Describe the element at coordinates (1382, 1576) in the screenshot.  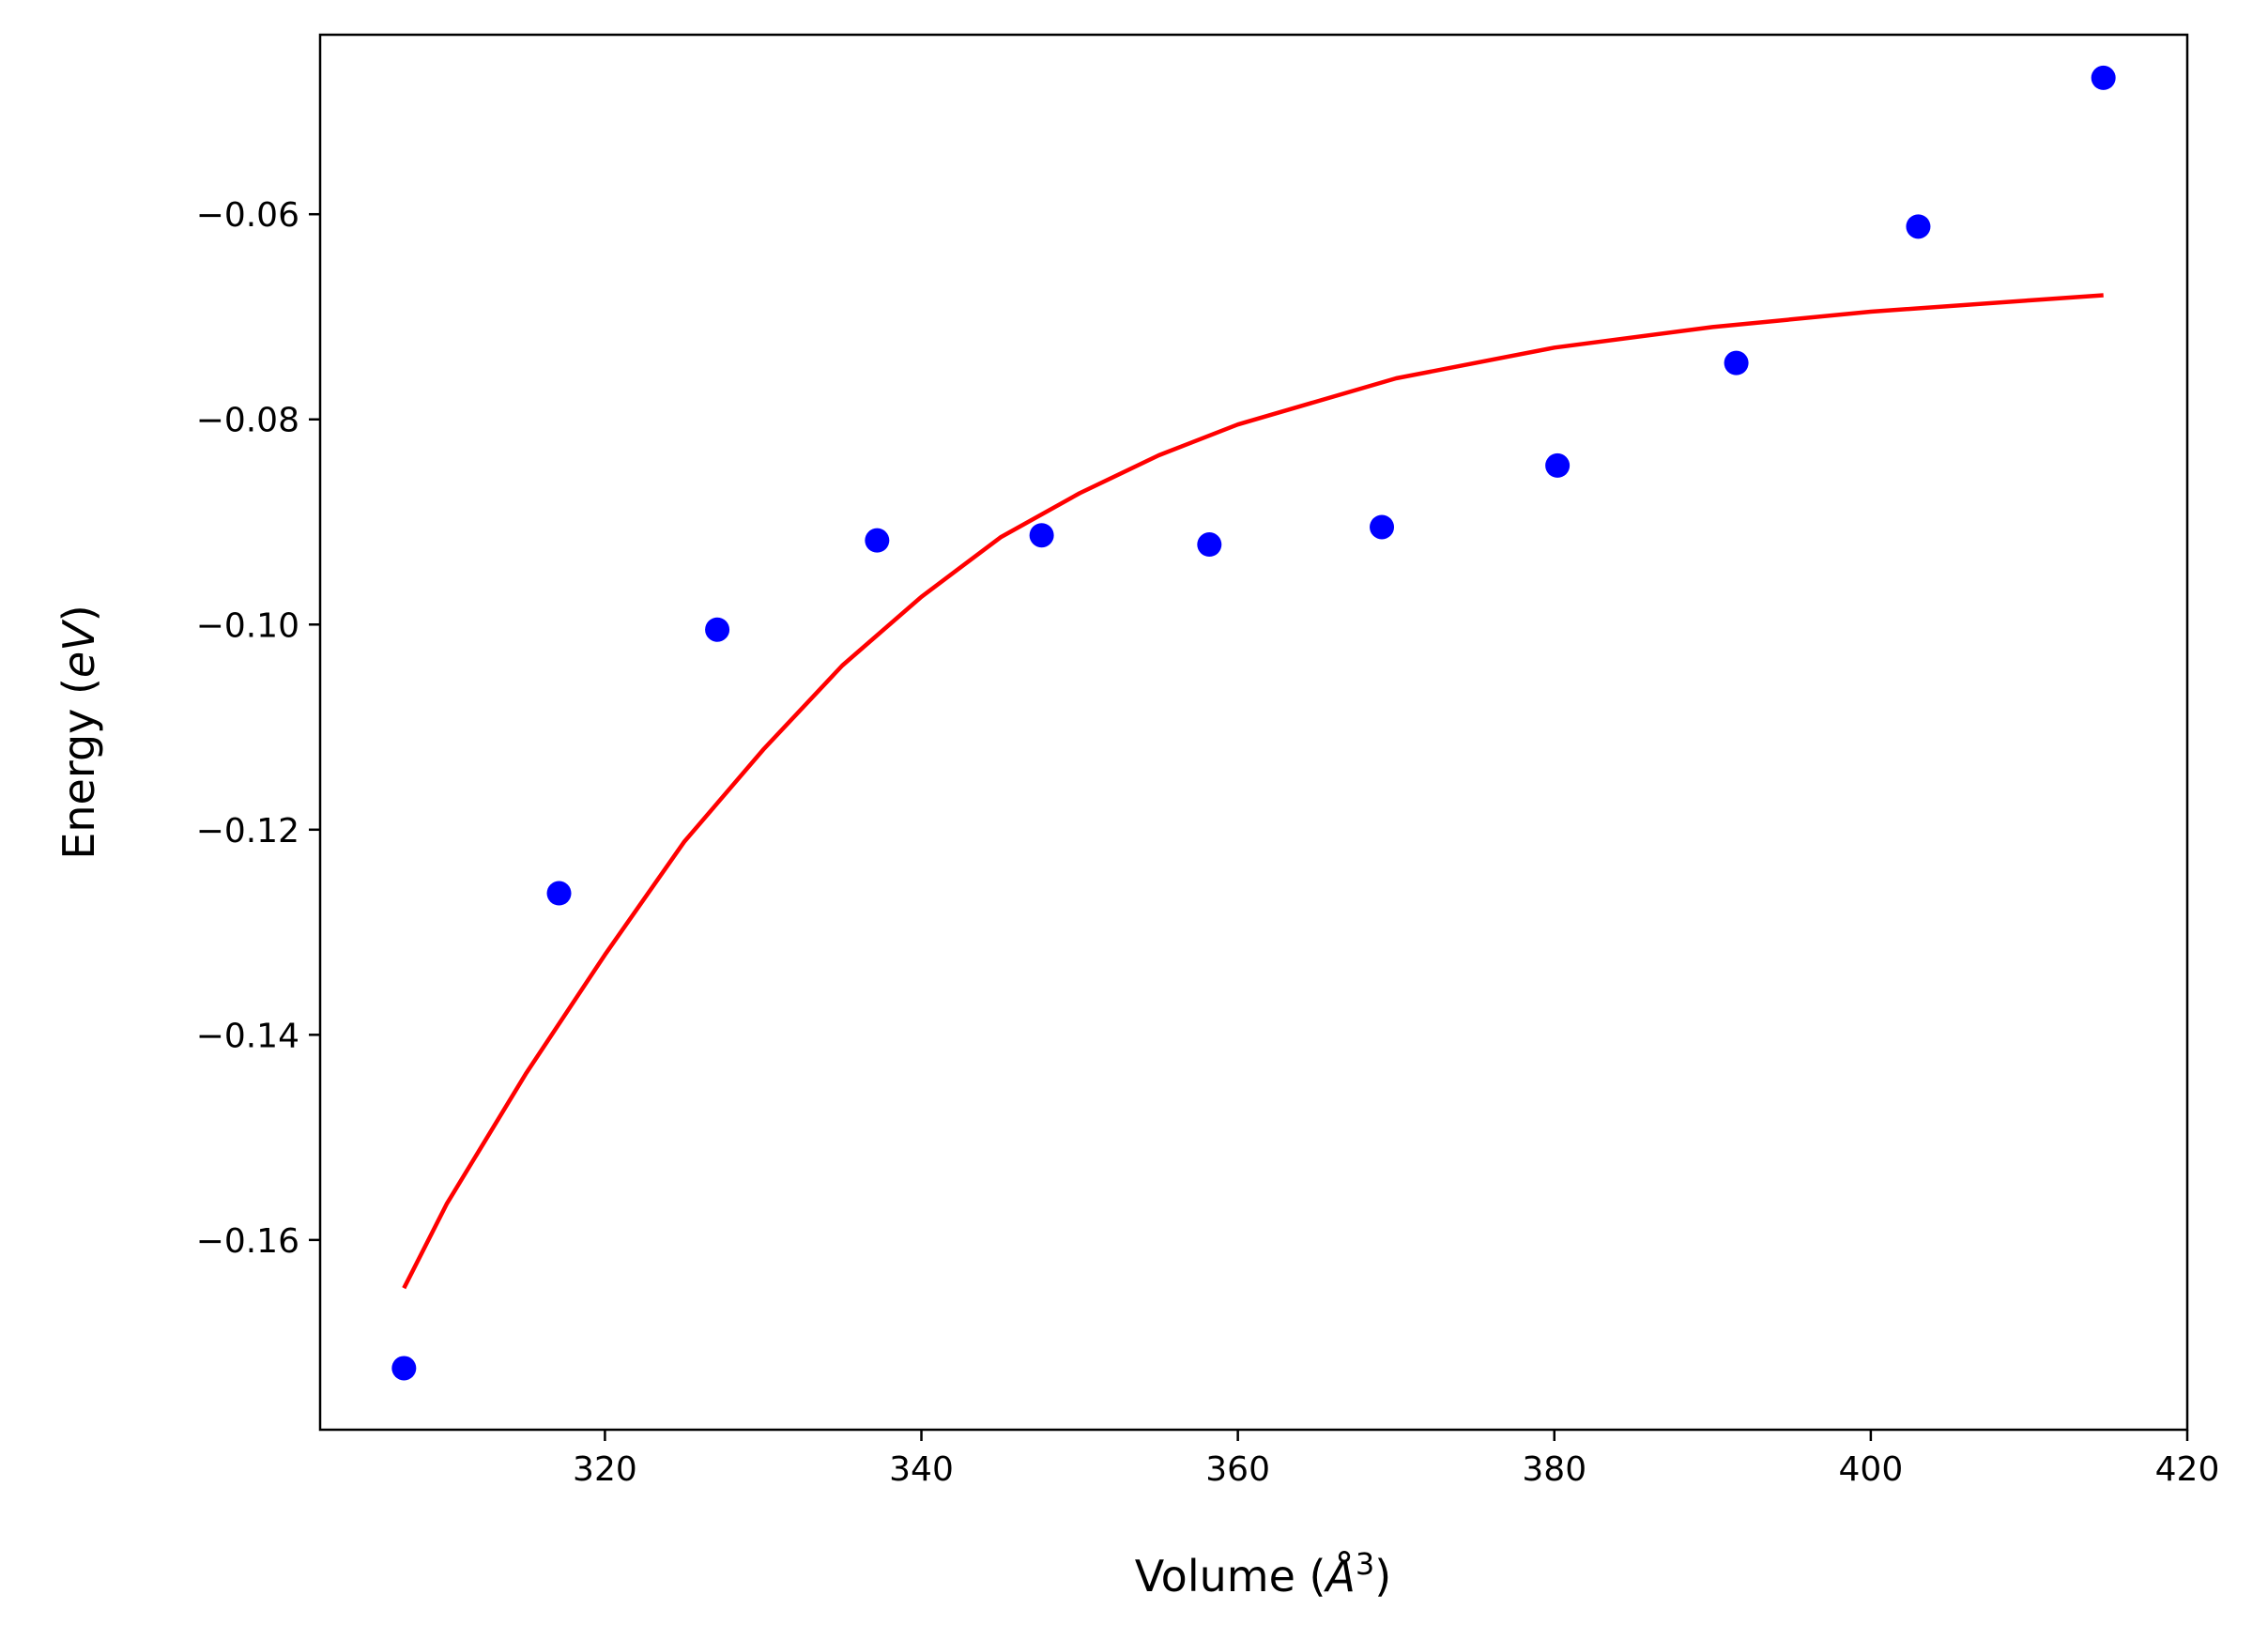
I see `x-axis-label-suffix: )` at that location.